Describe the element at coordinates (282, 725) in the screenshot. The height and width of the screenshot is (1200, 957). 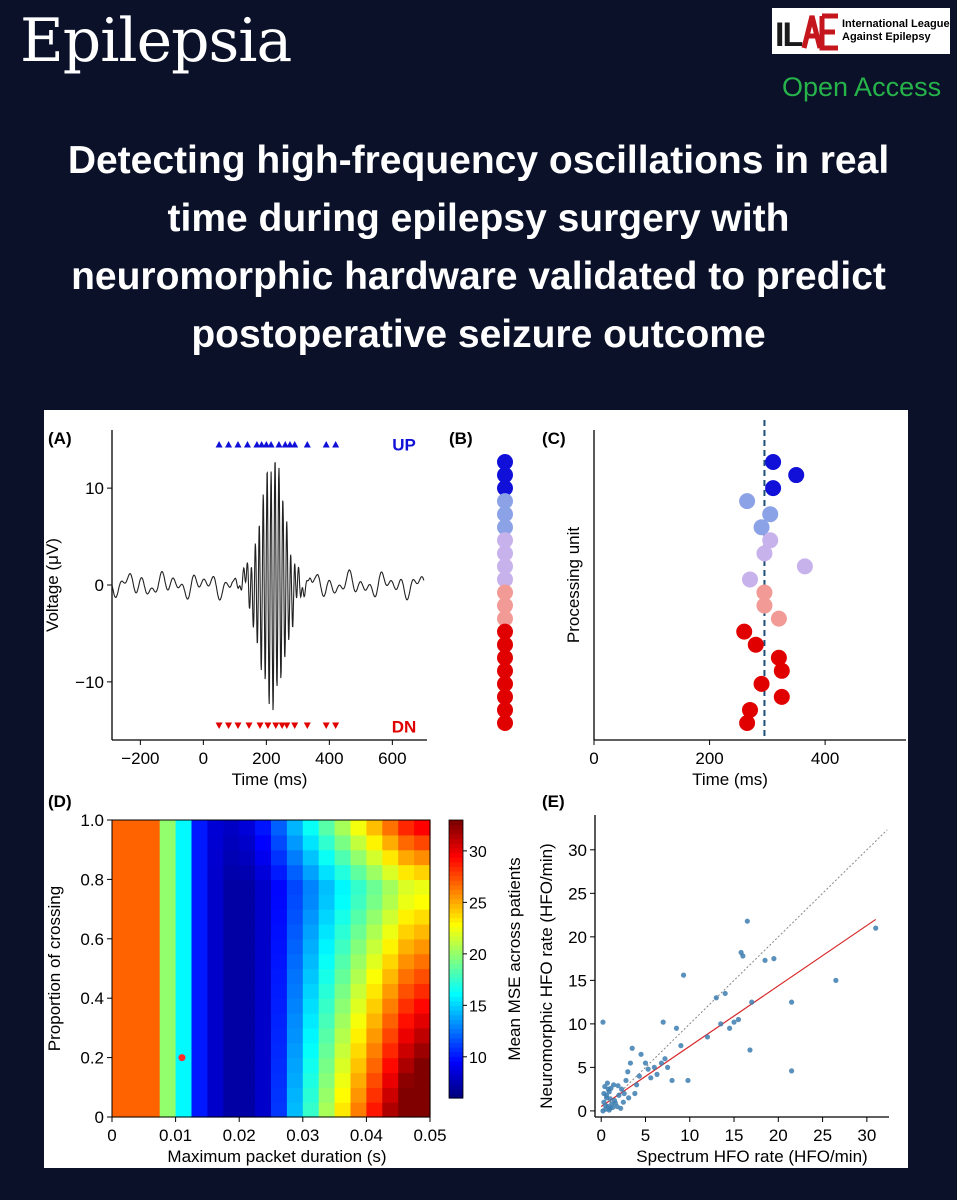
I see `a-dn-marker` at that location.